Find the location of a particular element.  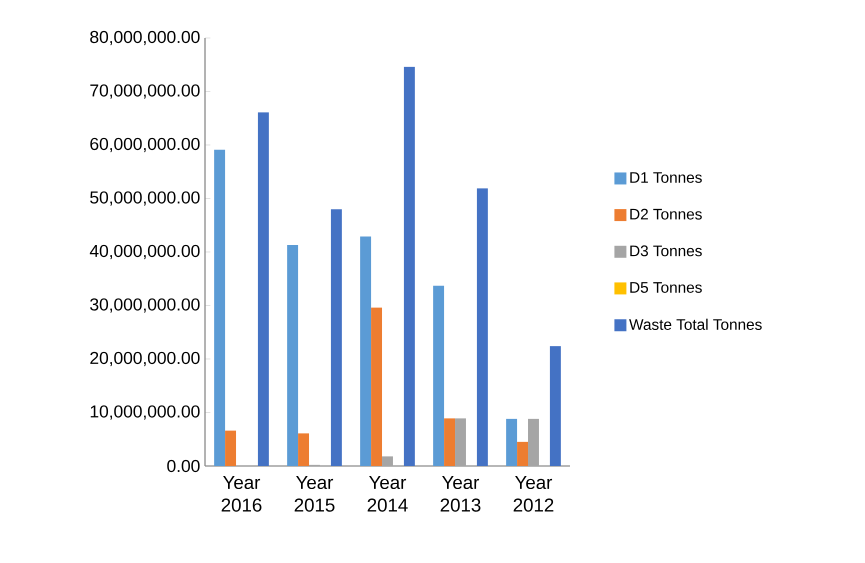

legend-label: D3 Tonnes is located at coordinates (666, 250).